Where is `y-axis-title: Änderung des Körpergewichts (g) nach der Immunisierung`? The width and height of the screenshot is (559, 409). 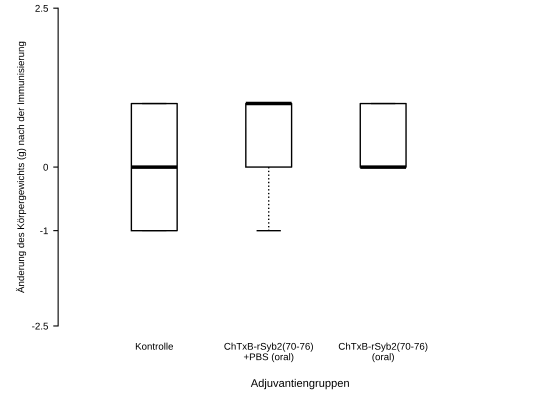 y-axis-title: Änderung des Körpergewichts (g) nach der Immunisierung is located at coordinates (21, 167).